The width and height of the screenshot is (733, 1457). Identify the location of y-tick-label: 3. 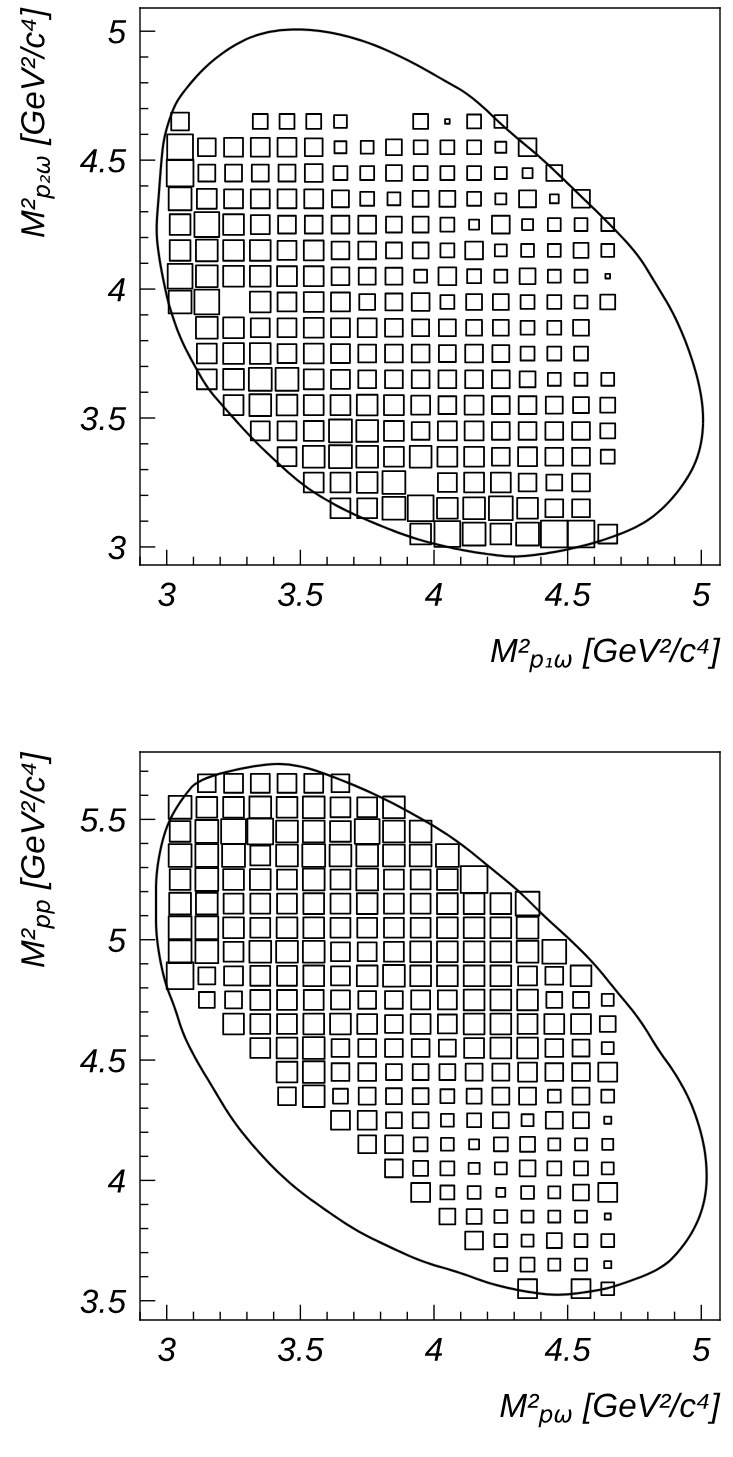
(117, 547).